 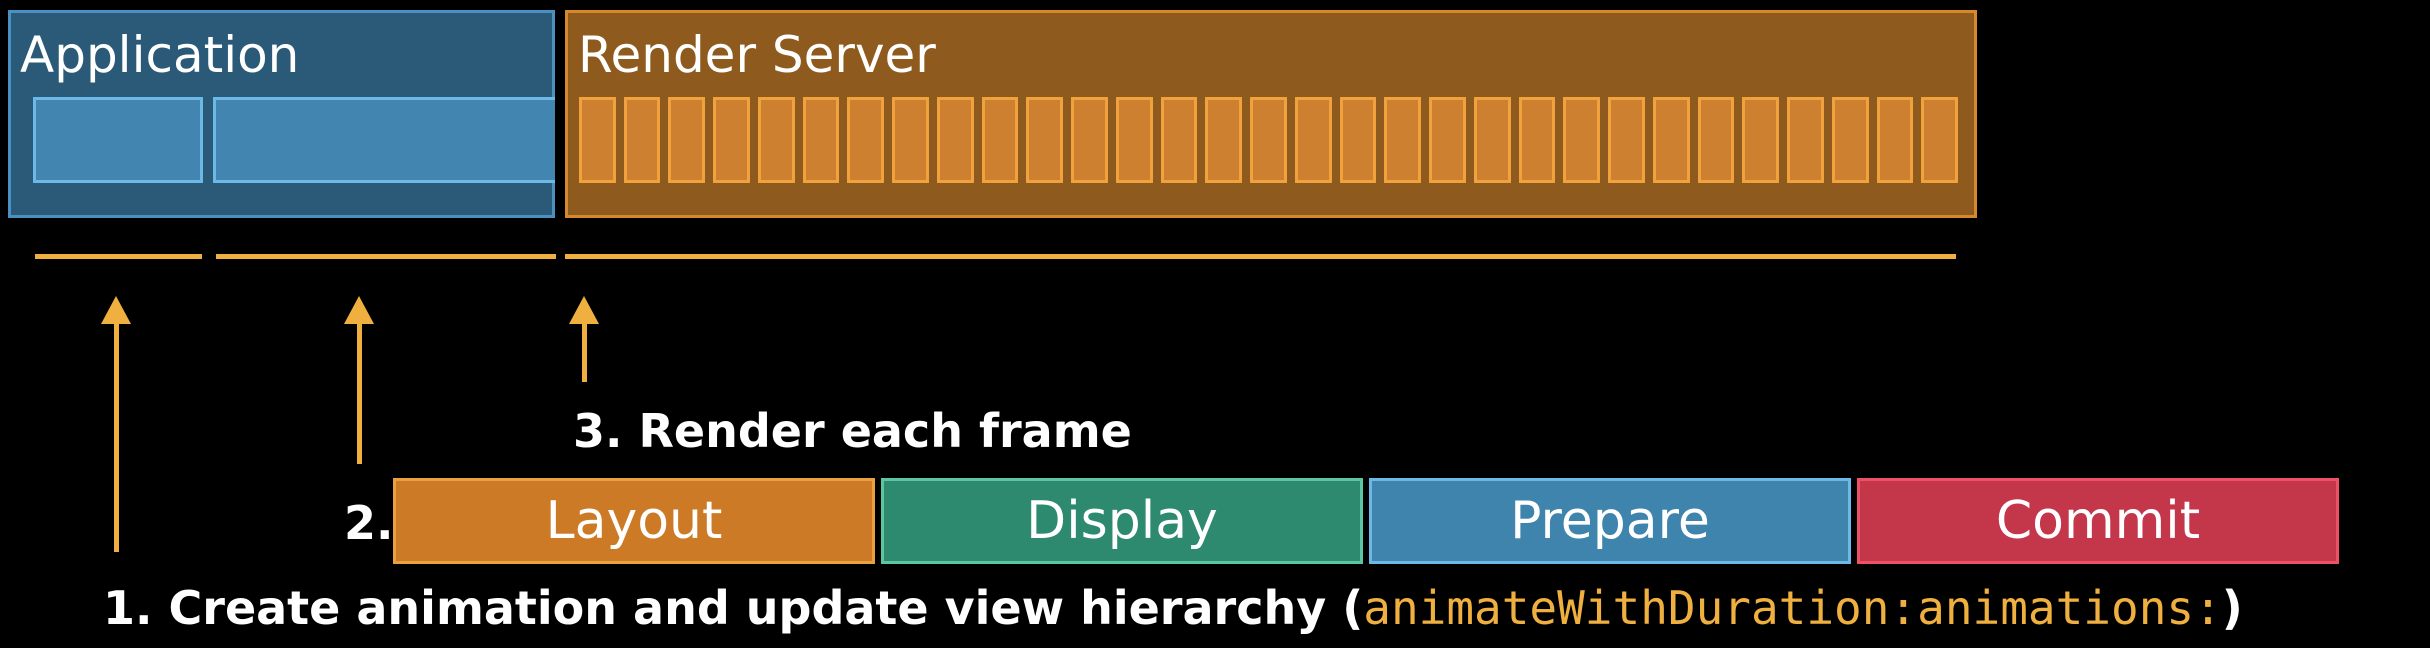 What do you see at coordinates (2098, 521) in the screenshot?
I see `phase-commit: Commit` at bounding box center [2098, 521].